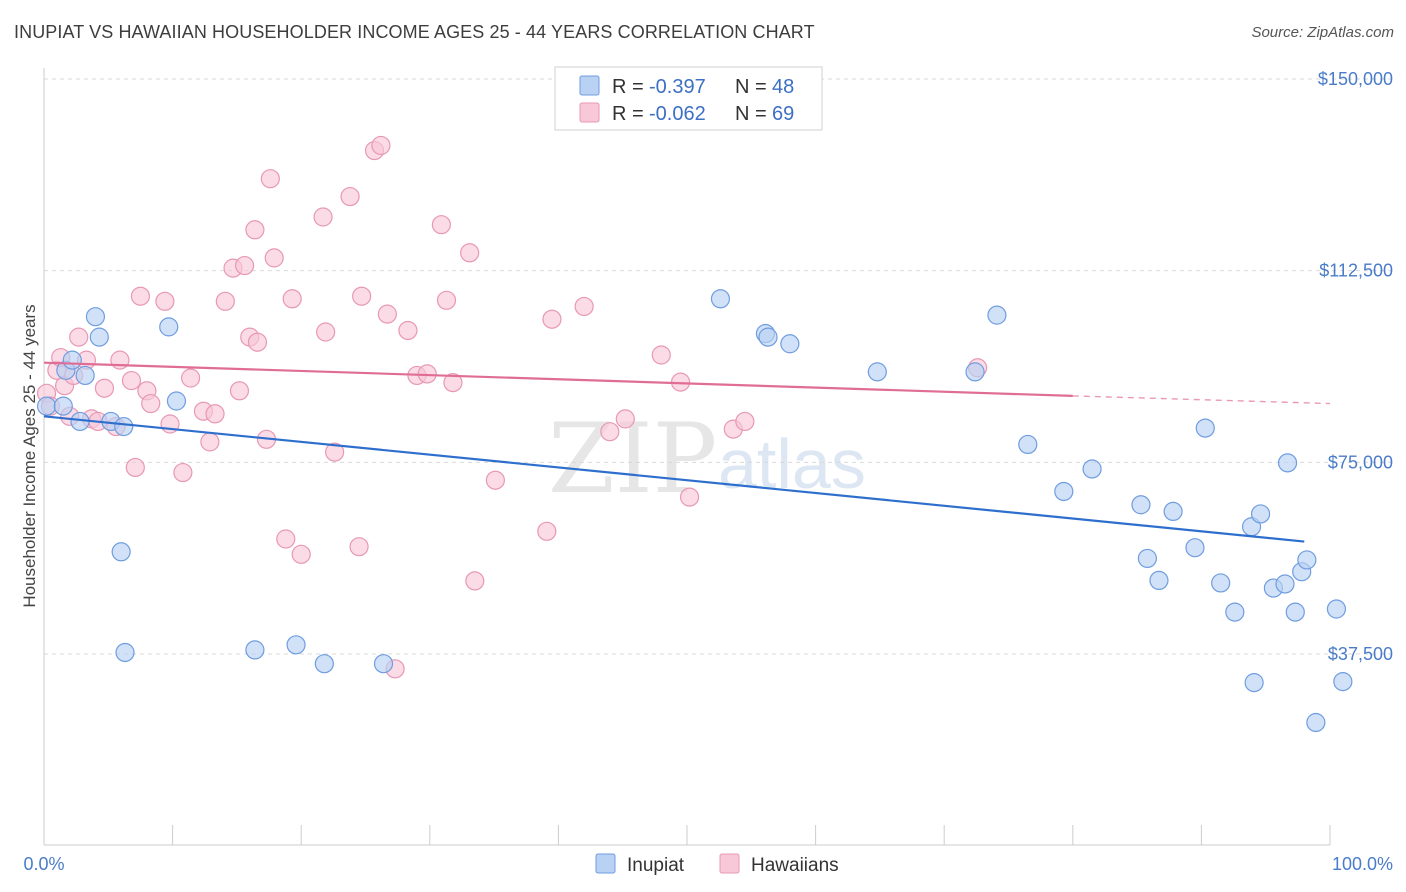  Describe the element at coordinates (29, 455) in the screenshot. I see `y-axis-label: Householder Income Ages 25 - 44 years` at that location.